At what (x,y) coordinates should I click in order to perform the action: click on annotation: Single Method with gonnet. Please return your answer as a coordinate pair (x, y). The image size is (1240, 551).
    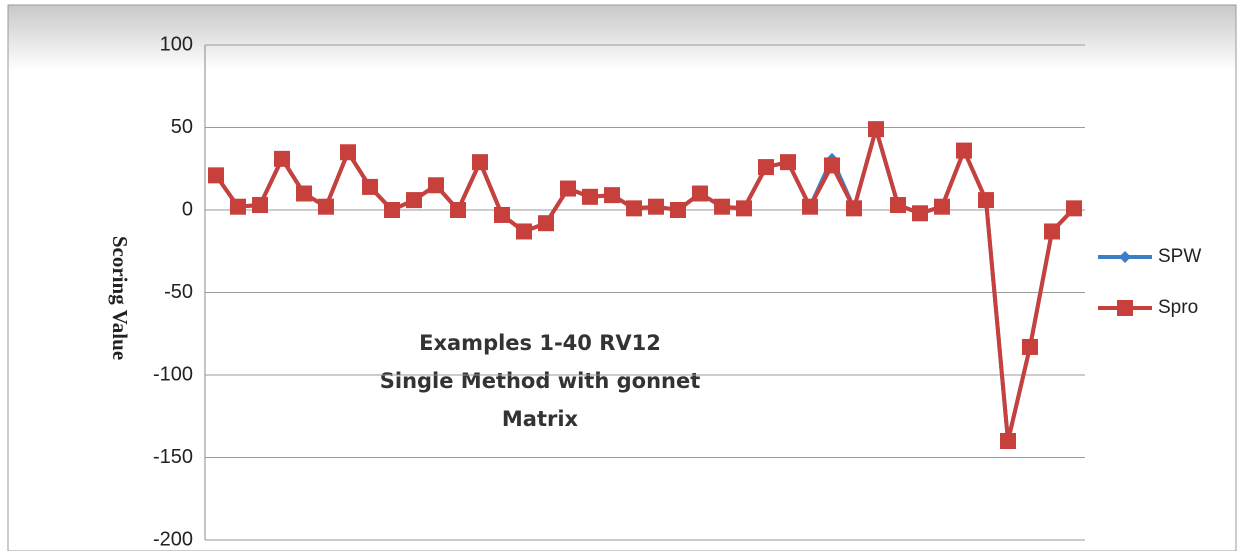
    Looking at the image, I should click on (540, 381).